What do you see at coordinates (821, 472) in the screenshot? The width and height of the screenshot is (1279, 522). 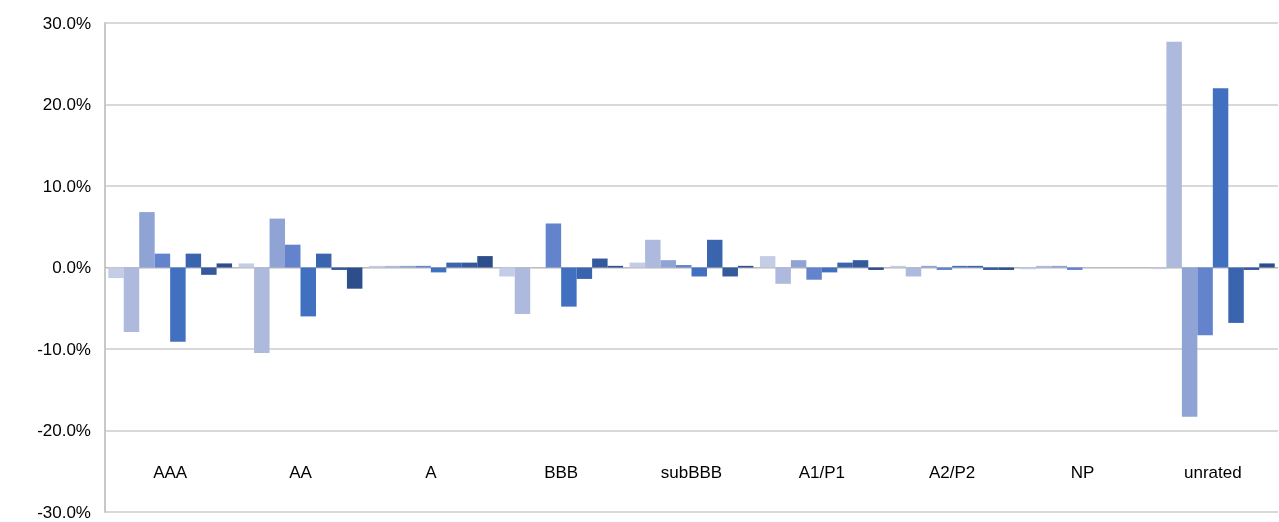 I see `x-tick-label: A1/P1` at bounding box center [821, 472].